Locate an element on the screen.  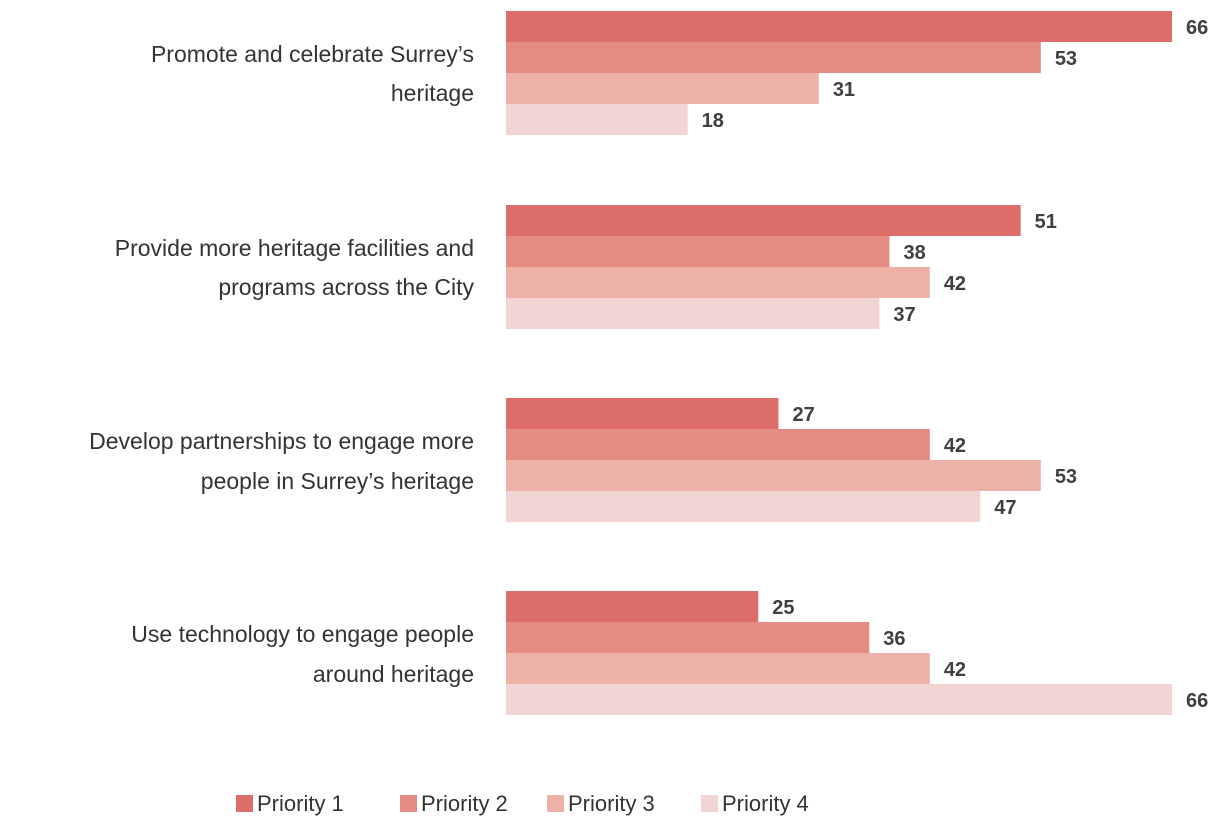
legend-item: Priority 2 is located at coordinates (464, 803).